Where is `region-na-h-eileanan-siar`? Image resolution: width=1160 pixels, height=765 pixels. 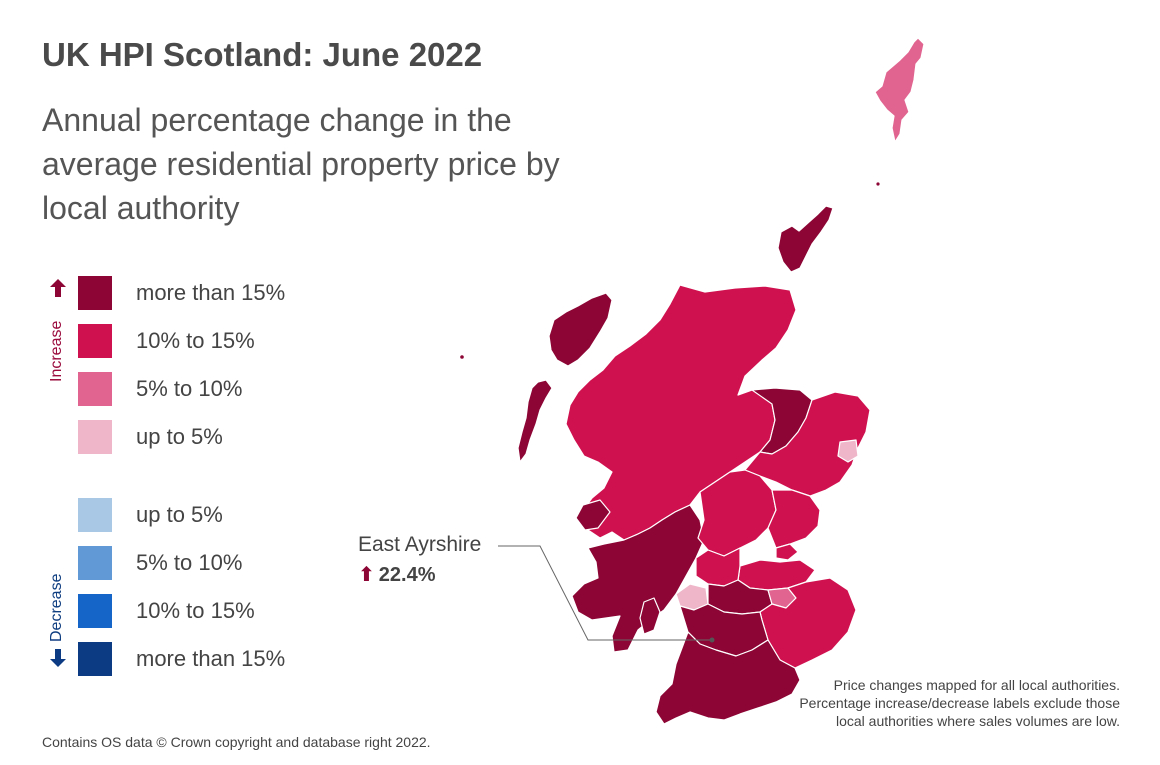
region-na-h-eileanan-siar is located at coordinates (565, 377).